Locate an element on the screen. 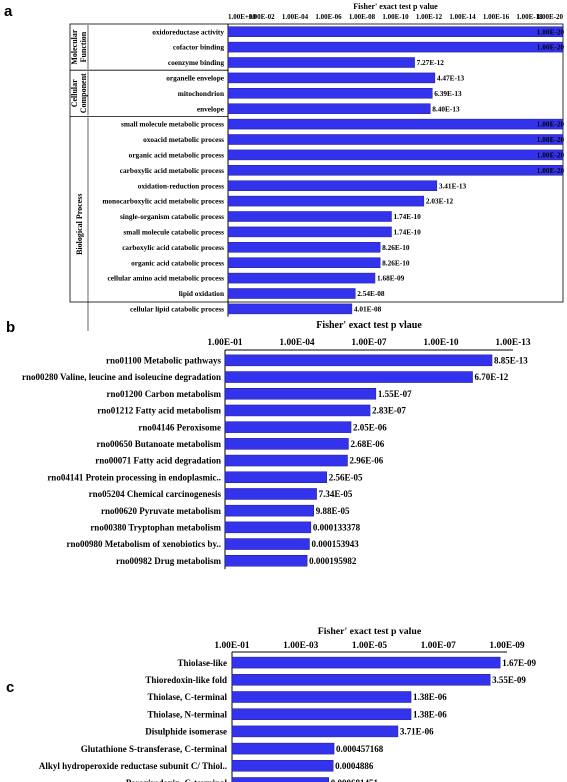 The width and height of the screenshot is (567, 782). category-label: oxoacid metabolic process is located at coordinates (183, 139).